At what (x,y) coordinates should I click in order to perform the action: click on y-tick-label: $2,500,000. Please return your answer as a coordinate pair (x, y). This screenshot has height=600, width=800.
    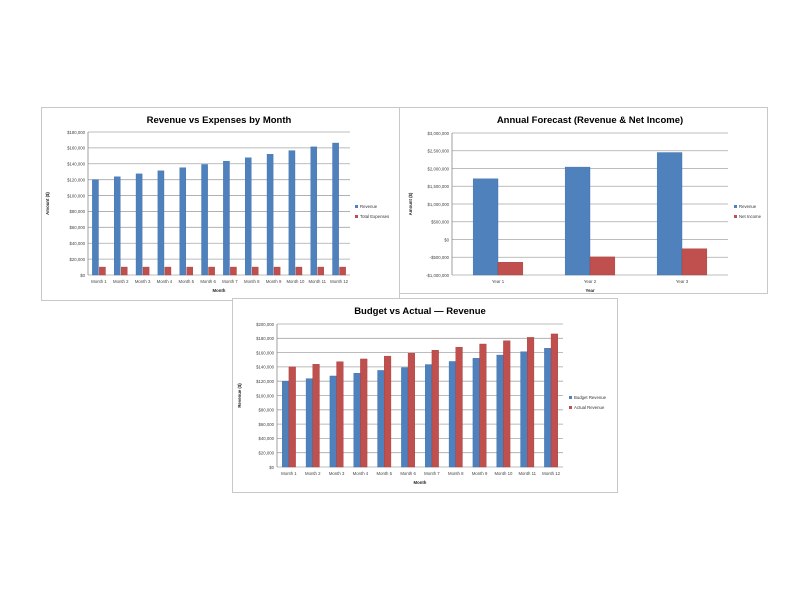
    Looking at the image, I should click on (438, 151).